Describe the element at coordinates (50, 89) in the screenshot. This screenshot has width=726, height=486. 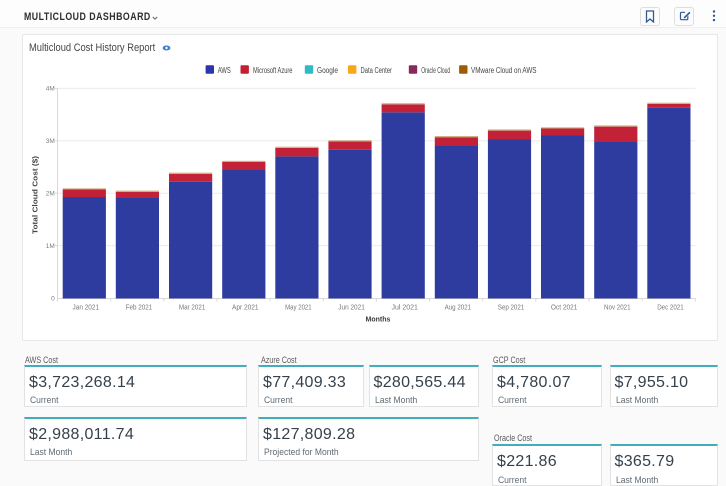
I see `svg-text: 4M` at that location.